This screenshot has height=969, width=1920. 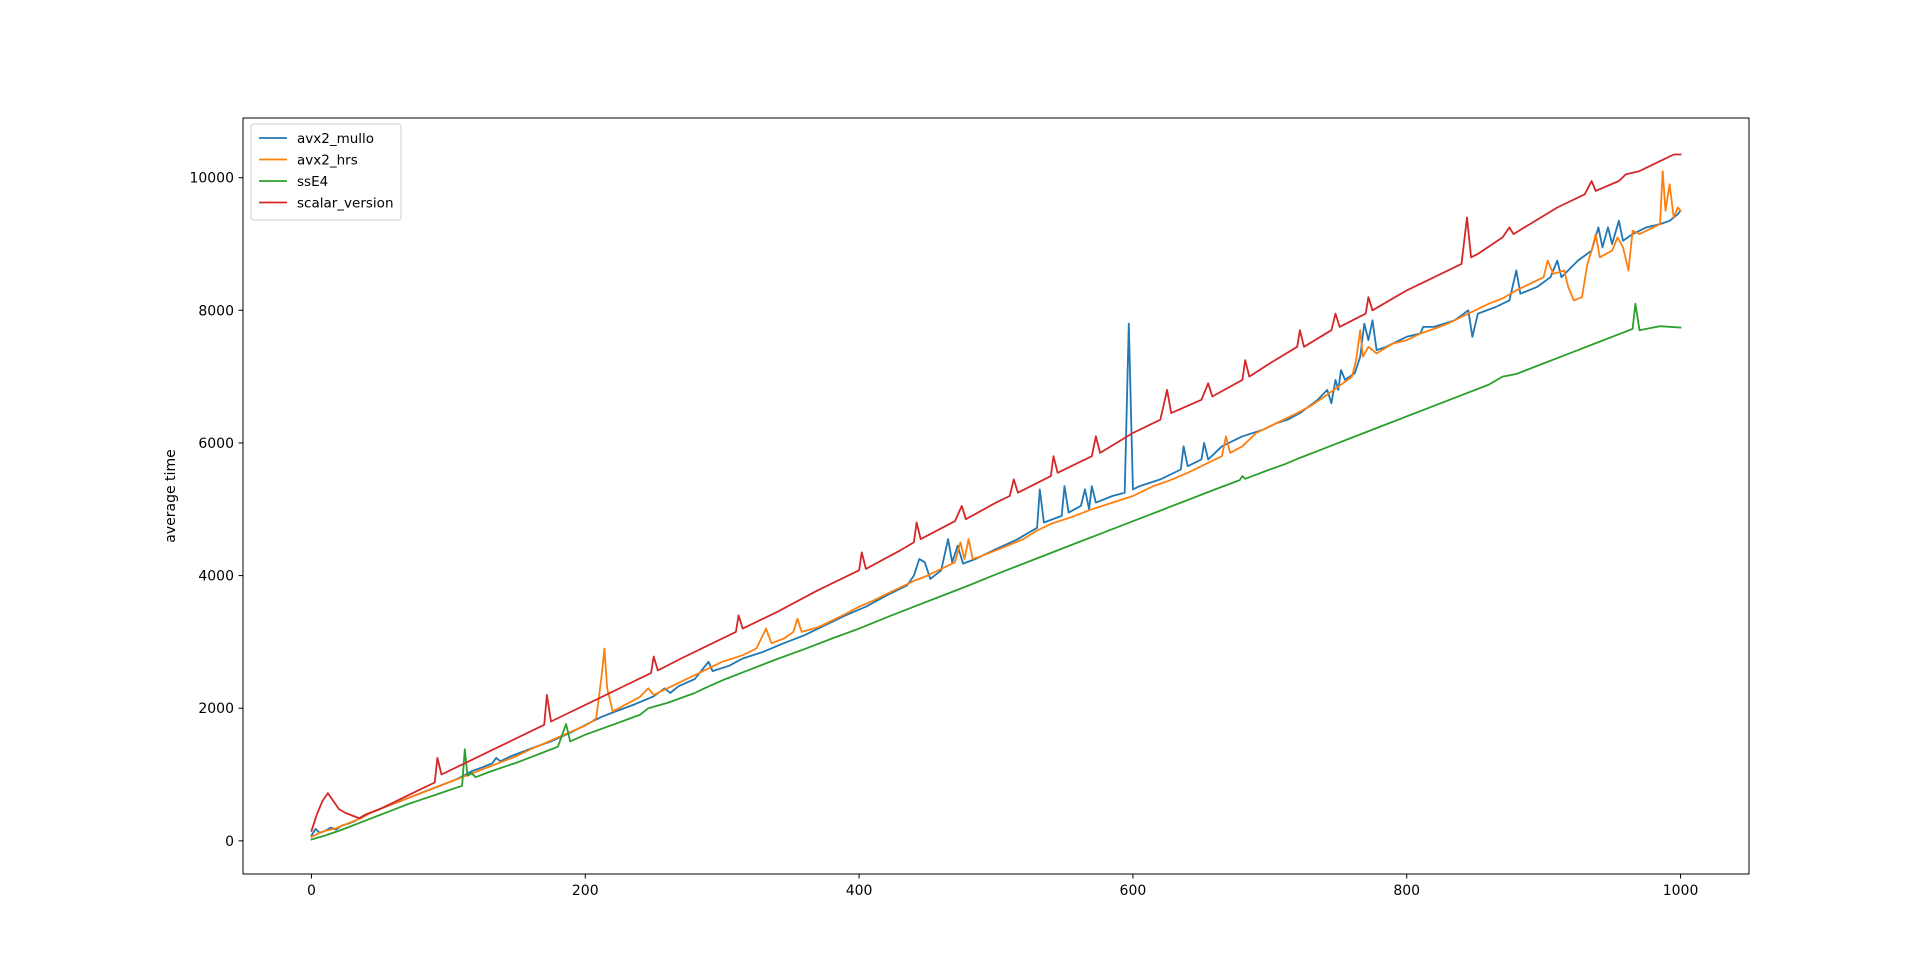 I want to click on legend: avx2_mullo avx2_hrs ssE4 scalar_version, so click(x=326, y=172).